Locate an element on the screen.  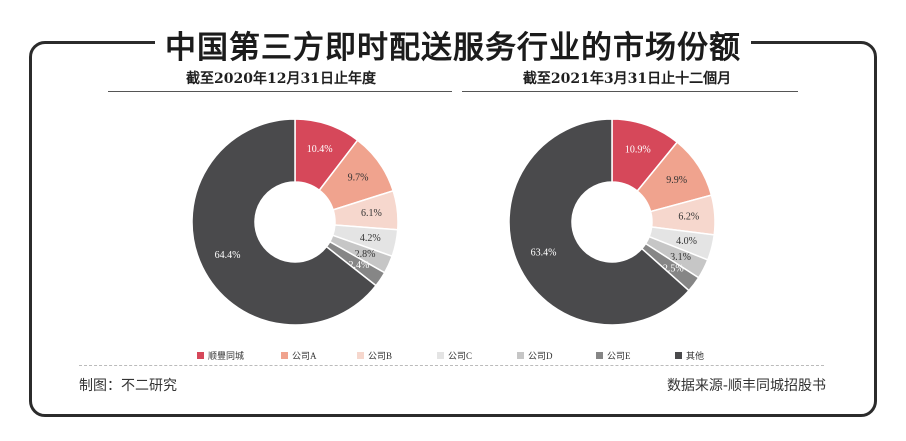
slice-value-label: 4.0% is located at coordinates (686, 241).